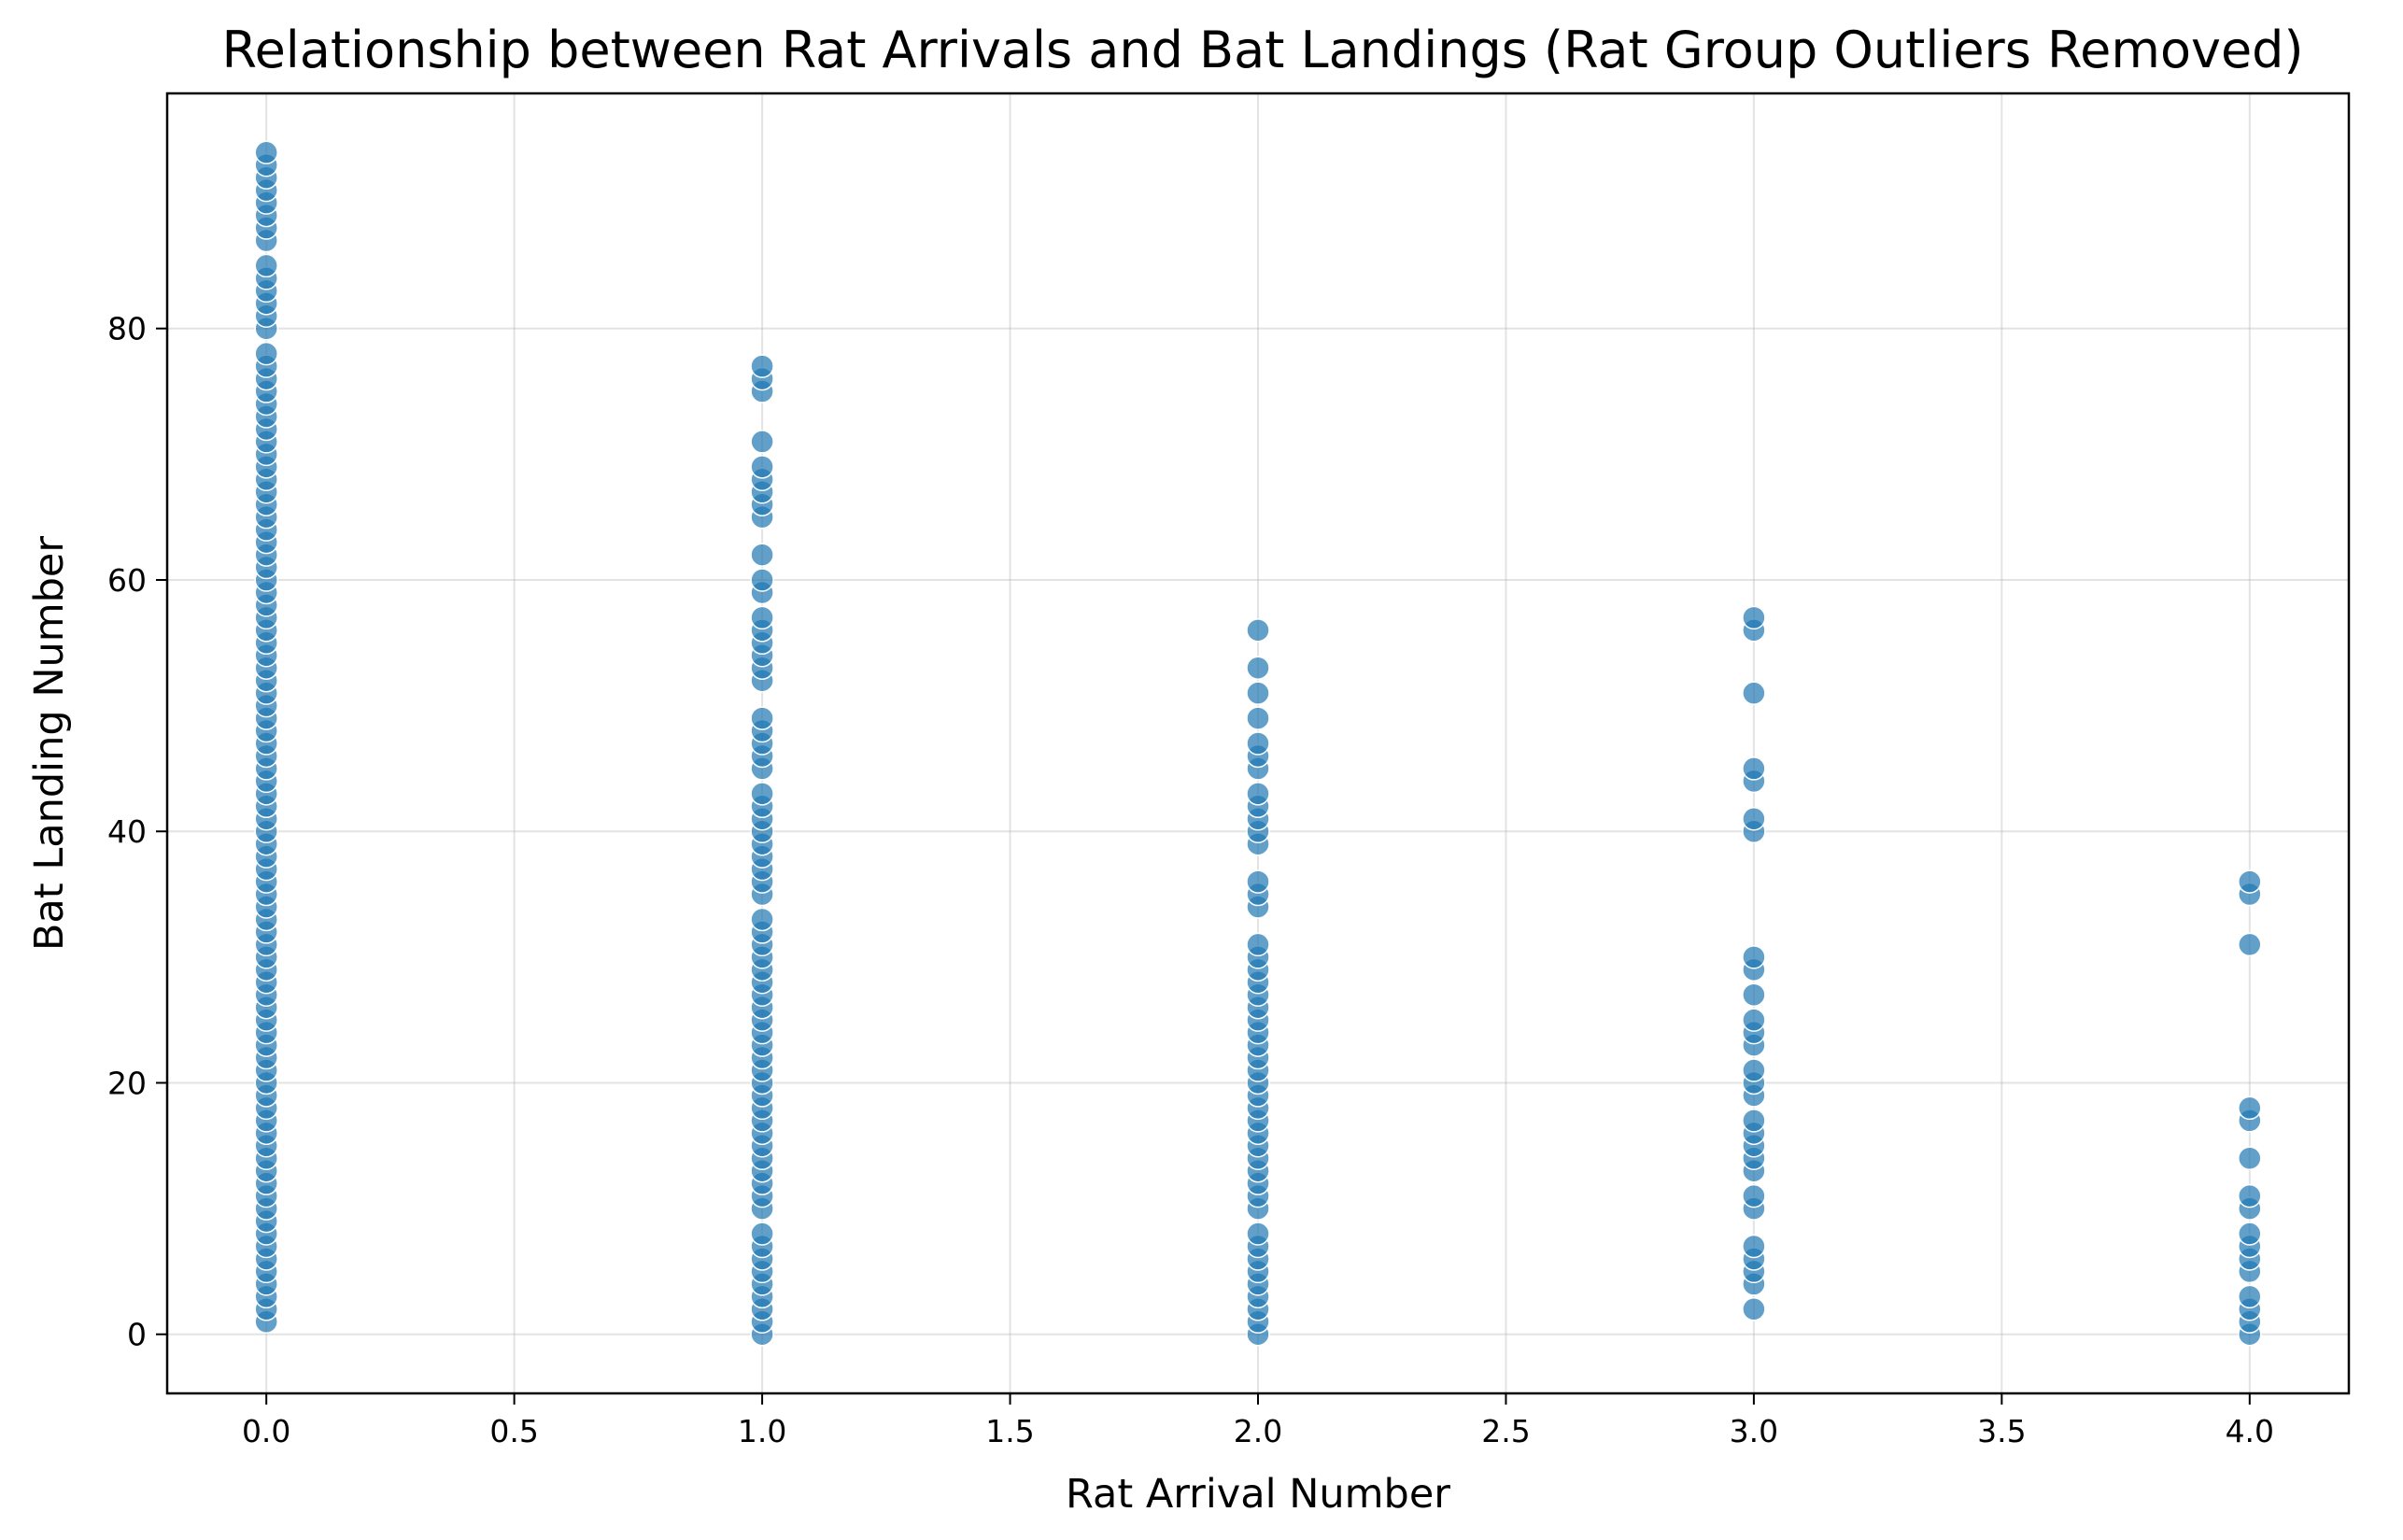 This screenshot has height=1540, width=2403. I want to click on x-tick-label: 3.5, so click(2002, 1431).